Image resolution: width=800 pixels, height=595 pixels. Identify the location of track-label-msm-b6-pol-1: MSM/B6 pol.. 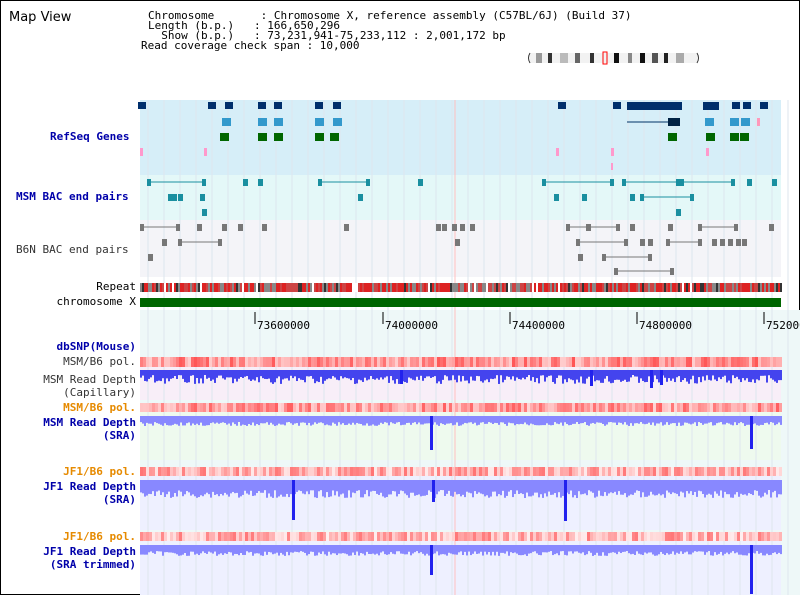
(99, 361).